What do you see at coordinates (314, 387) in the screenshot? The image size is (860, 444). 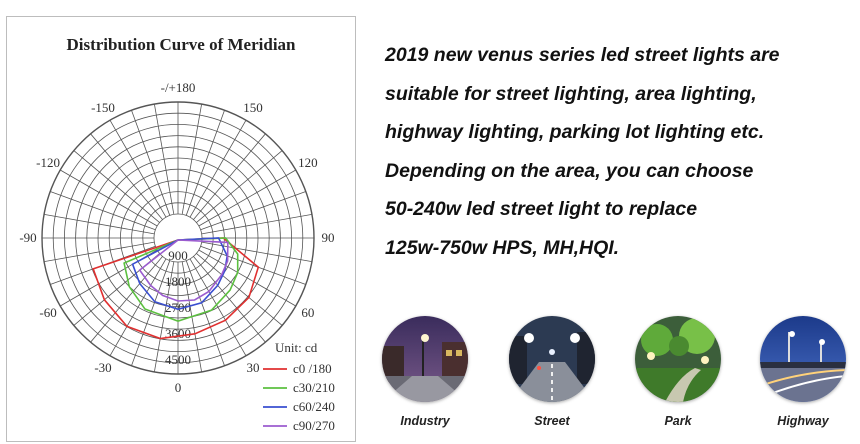 I see `legend-label: c30/210` at bounding box center [314, 387].